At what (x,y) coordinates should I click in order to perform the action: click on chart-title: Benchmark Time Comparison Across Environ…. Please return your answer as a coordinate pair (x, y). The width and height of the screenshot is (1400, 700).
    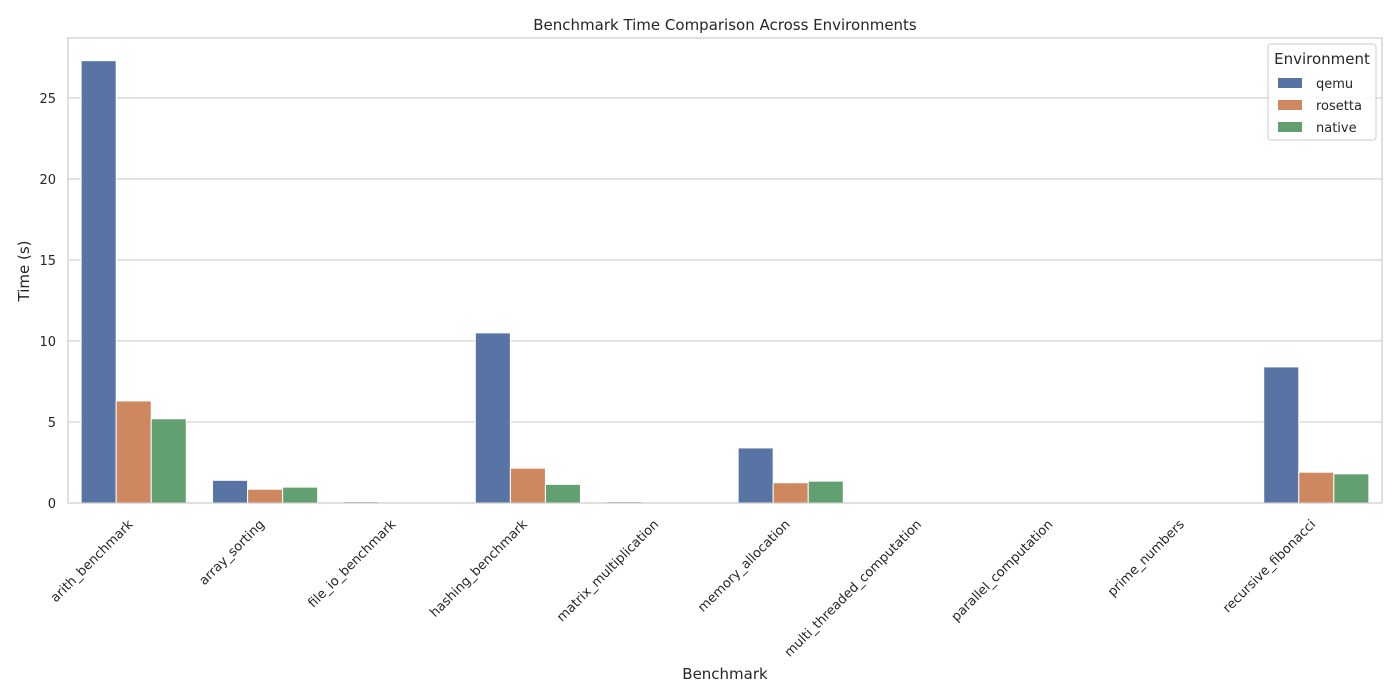
    Looking at the image, I should click on (725, 25).